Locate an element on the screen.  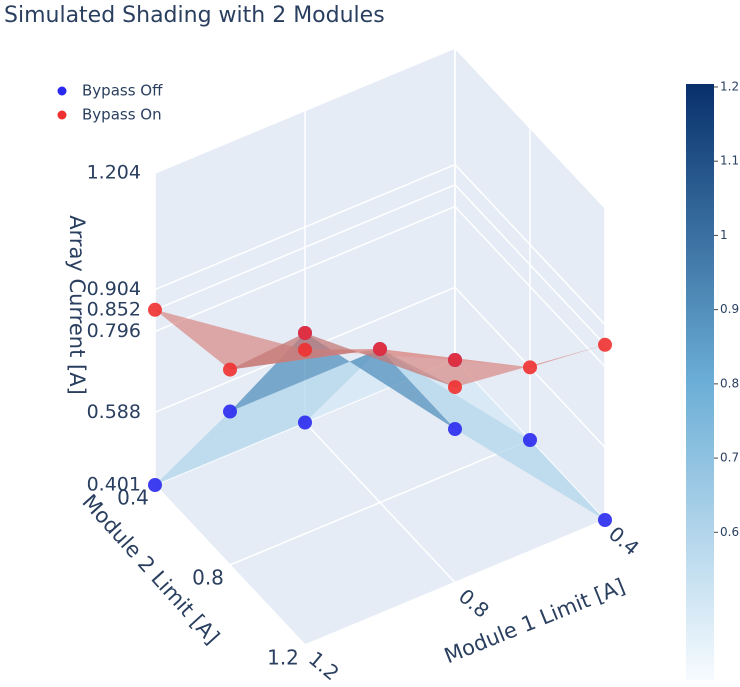
z-axis-title: Array Current [A] is located at coordinates (77, 305).